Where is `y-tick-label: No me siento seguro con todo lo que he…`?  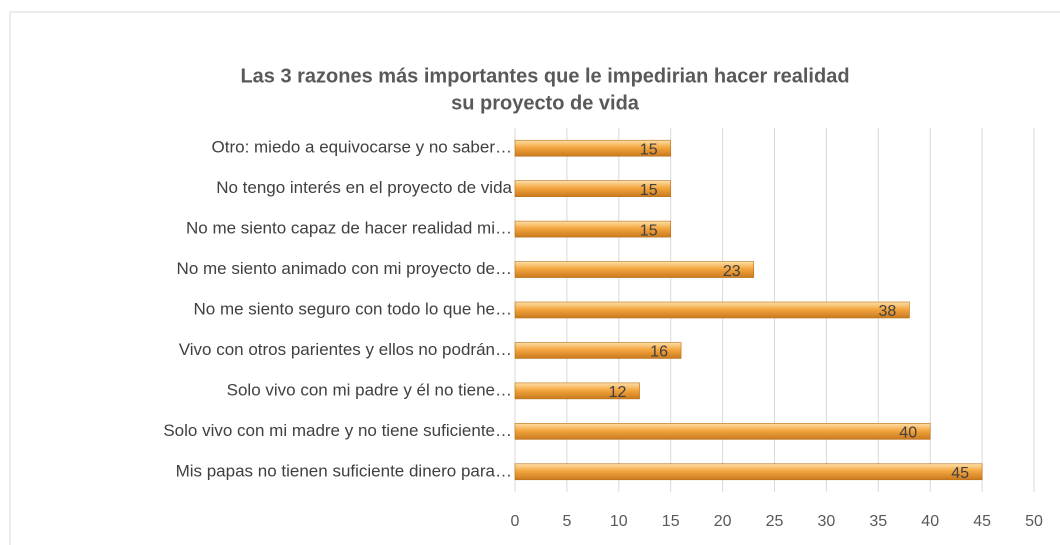 y-tick-label: No me siento seguro con todo lo que he… is located at coordinates (353, 308).